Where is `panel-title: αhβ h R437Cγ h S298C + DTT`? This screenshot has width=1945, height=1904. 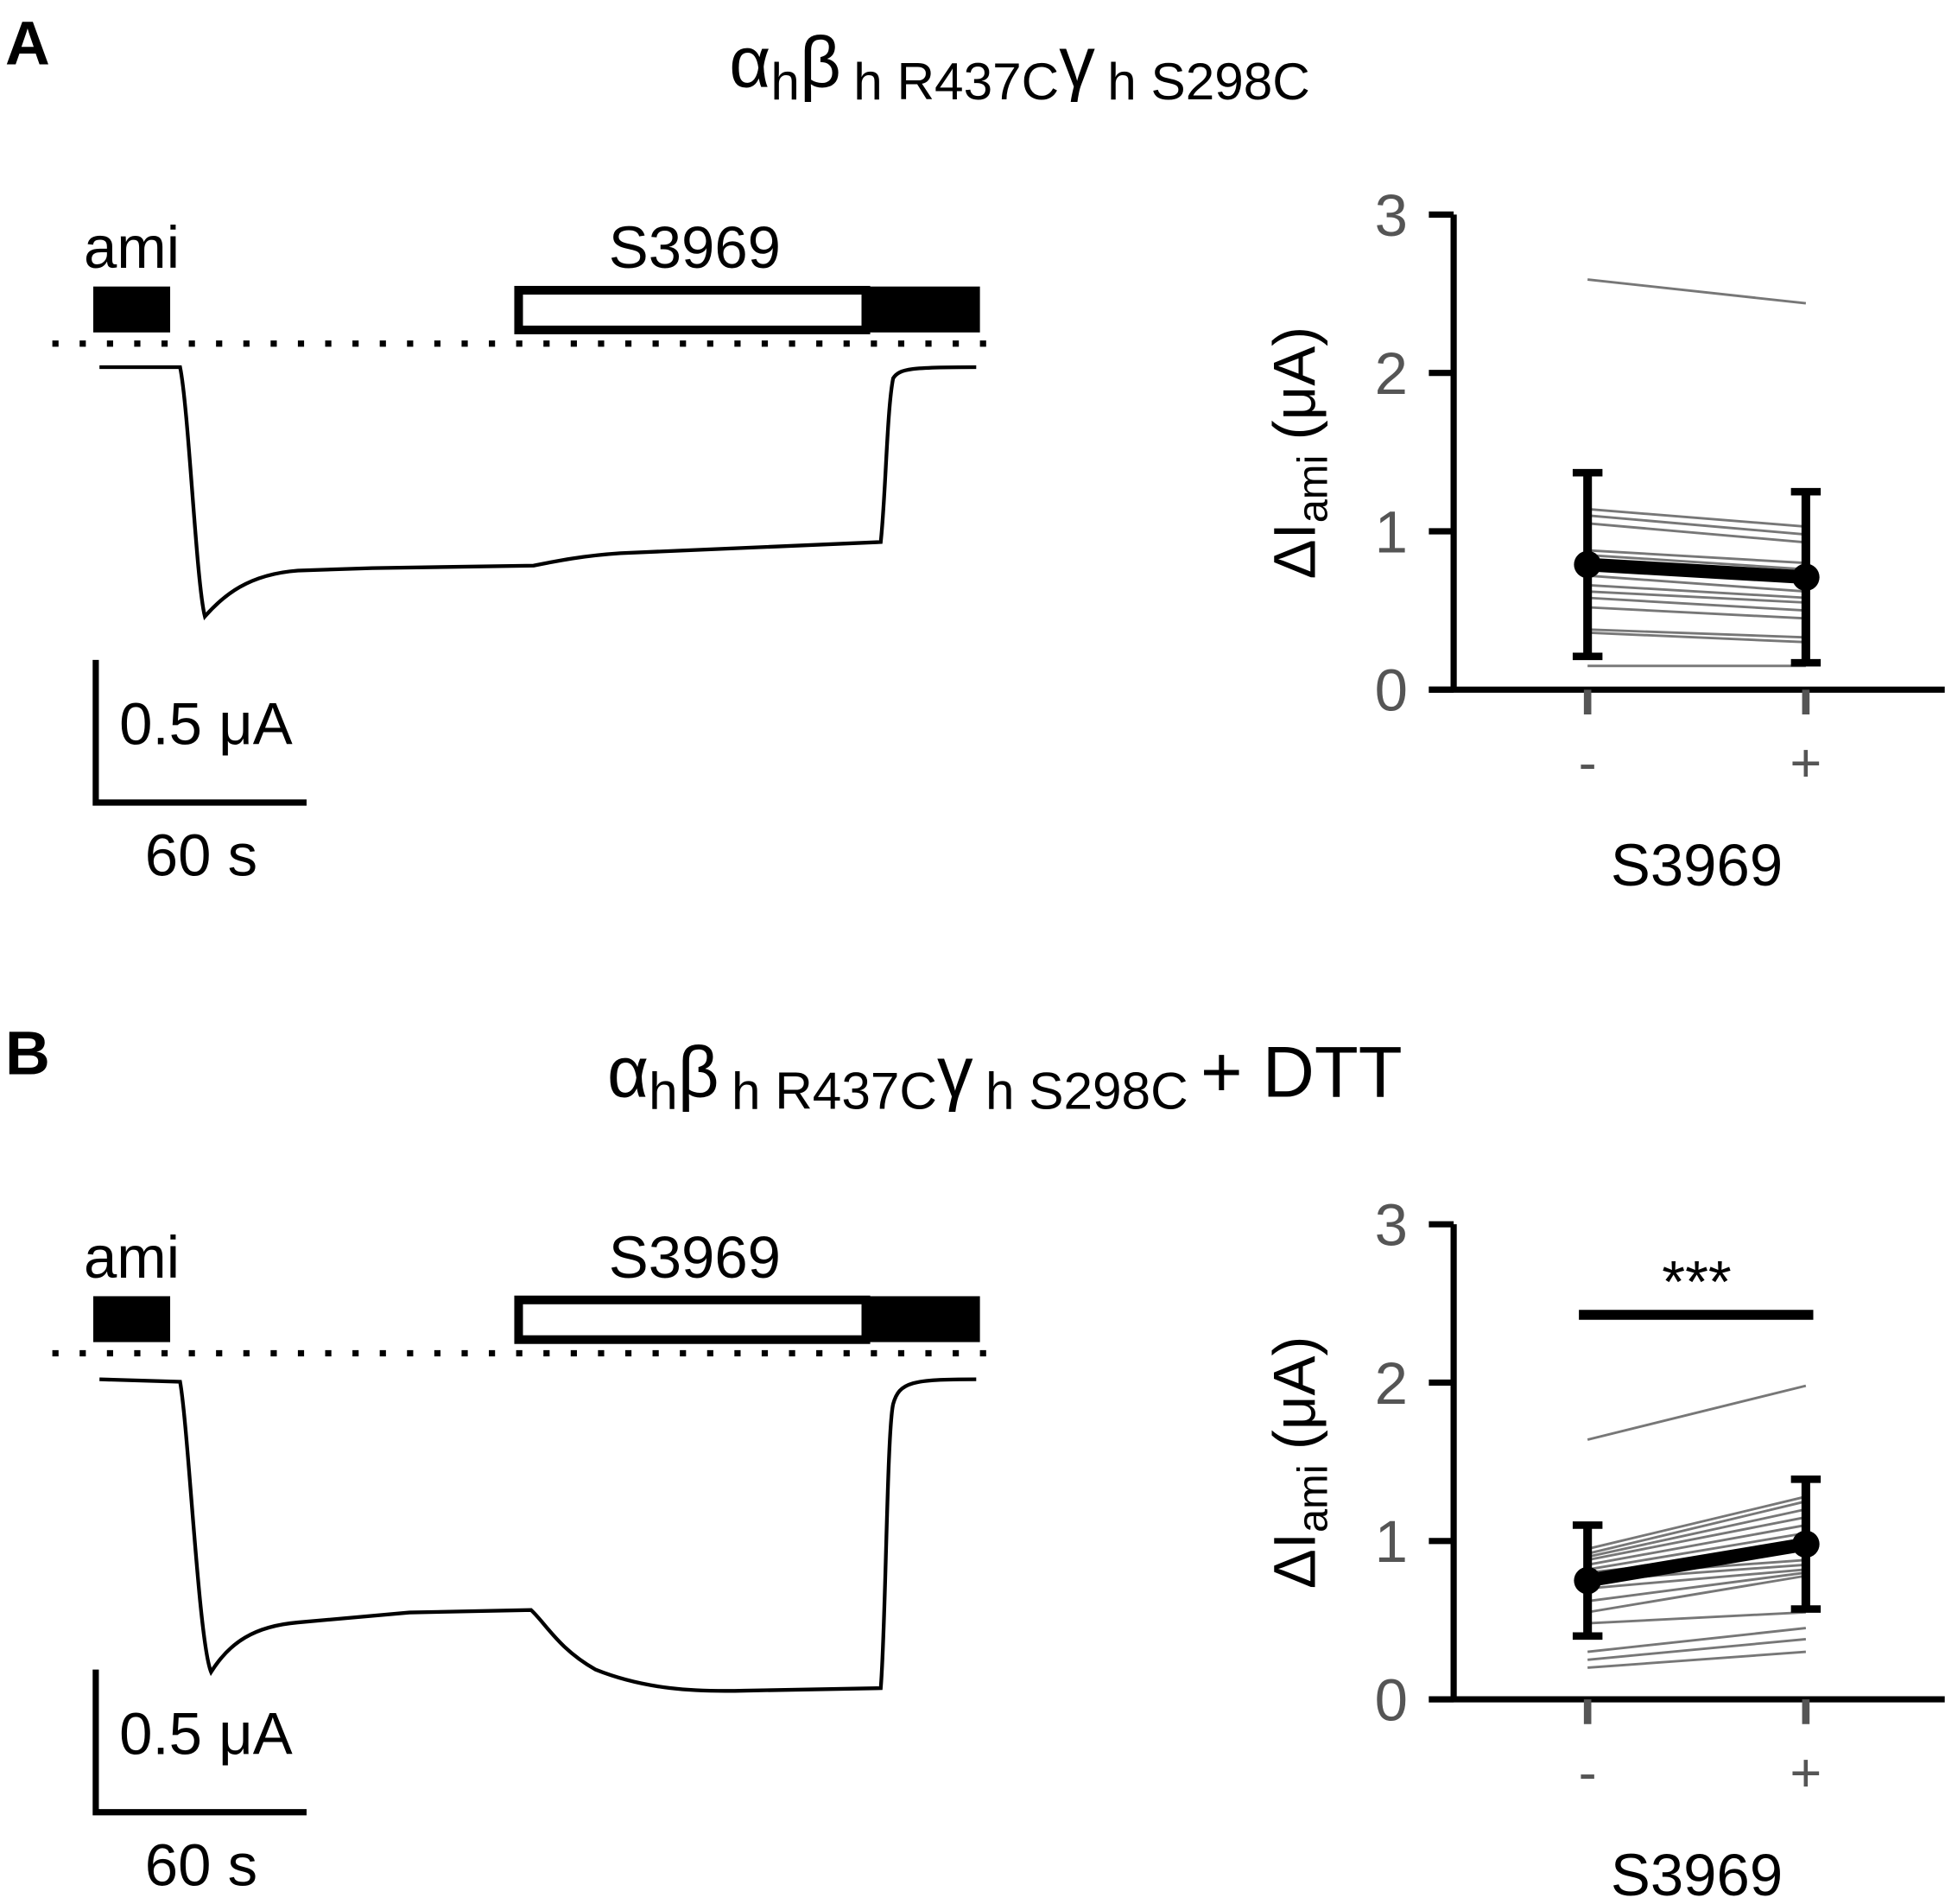
panel-title: αhβ h R437Cγ h S298C + DTT is located at coordinates (1005, 1075).